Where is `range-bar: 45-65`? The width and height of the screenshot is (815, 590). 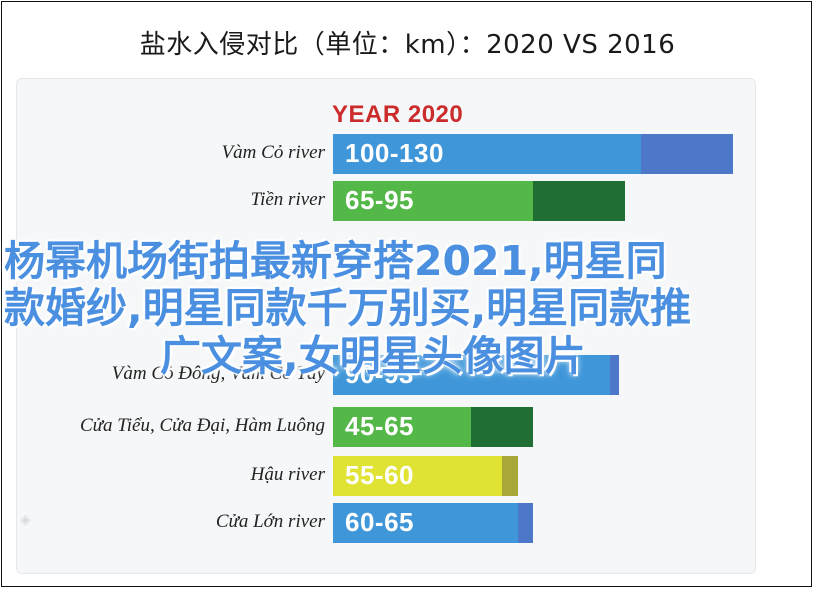 range-bar: 45-65 is located at coordinates (433, 427).